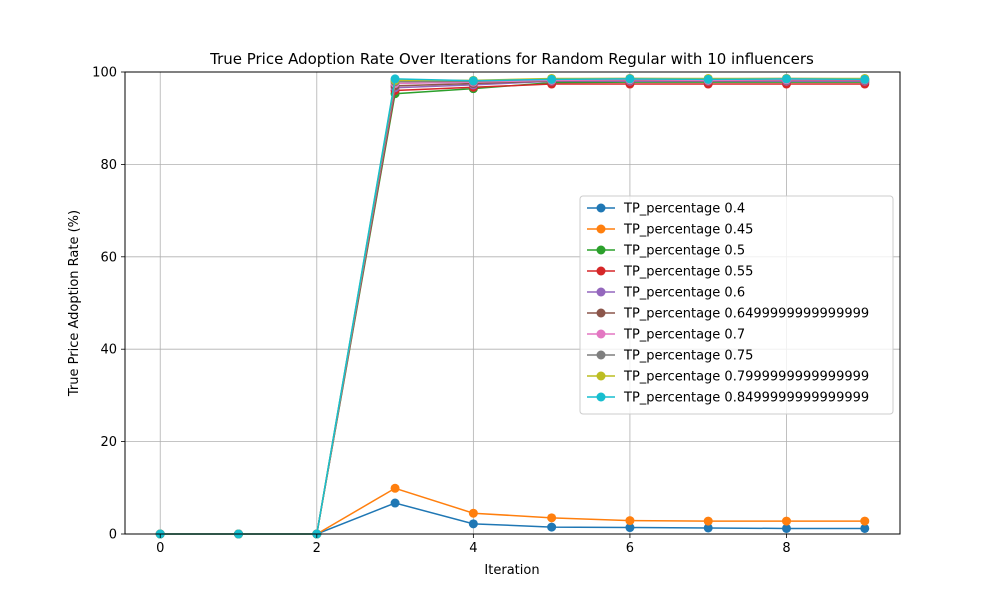 This screenshot has height=600, width=1000. I want to click on legend-label: TP_percentage 0.45, so click(688, 230).